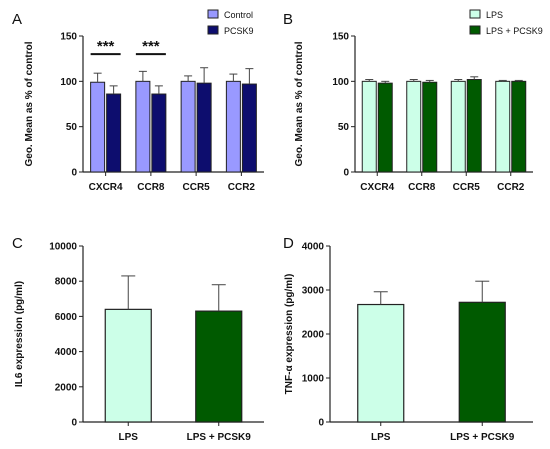 Image resolution: width=550 pixels, height=449 pixels. Describe the element at coordinates (430, 127) in the screenshot. I see `bar-lps-pcsk9-ccr8` at that location.